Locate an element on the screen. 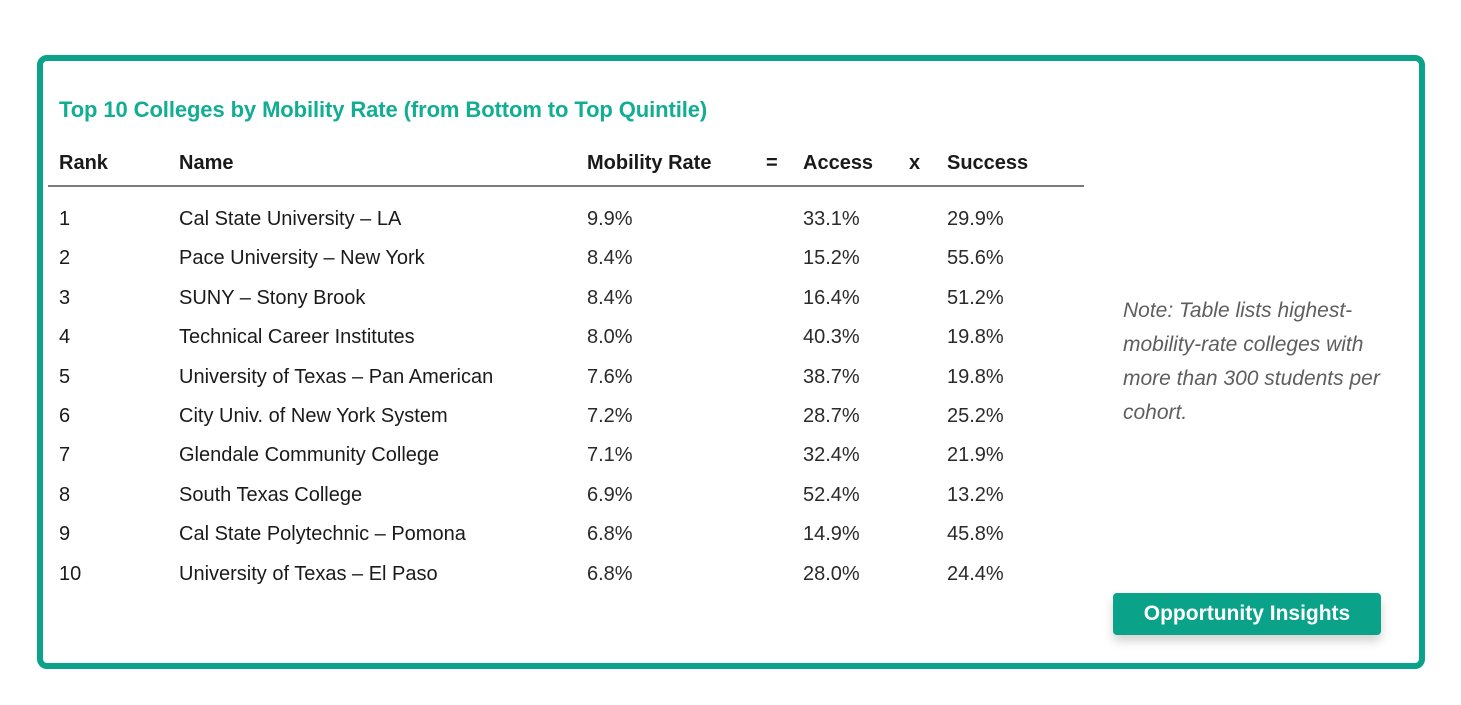 This screenshot has height=705, width=1461. success-cell: 51.2% is located at coordinates (975, 297).